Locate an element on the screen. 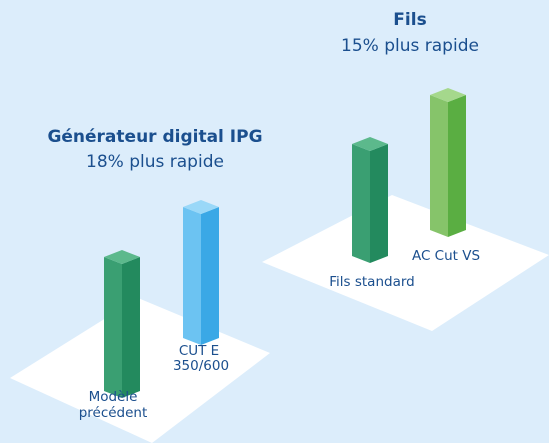 This screenshot has height=443, width=549. group-subtitle: 18% plus rapide is located at coordinates (155, 162).